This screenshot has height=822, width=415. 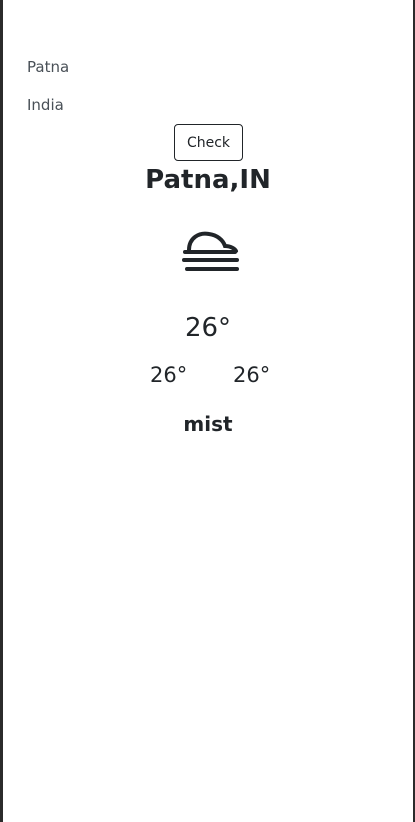 I want to click on current-temperature: 26°, so click(x=208, y=328).